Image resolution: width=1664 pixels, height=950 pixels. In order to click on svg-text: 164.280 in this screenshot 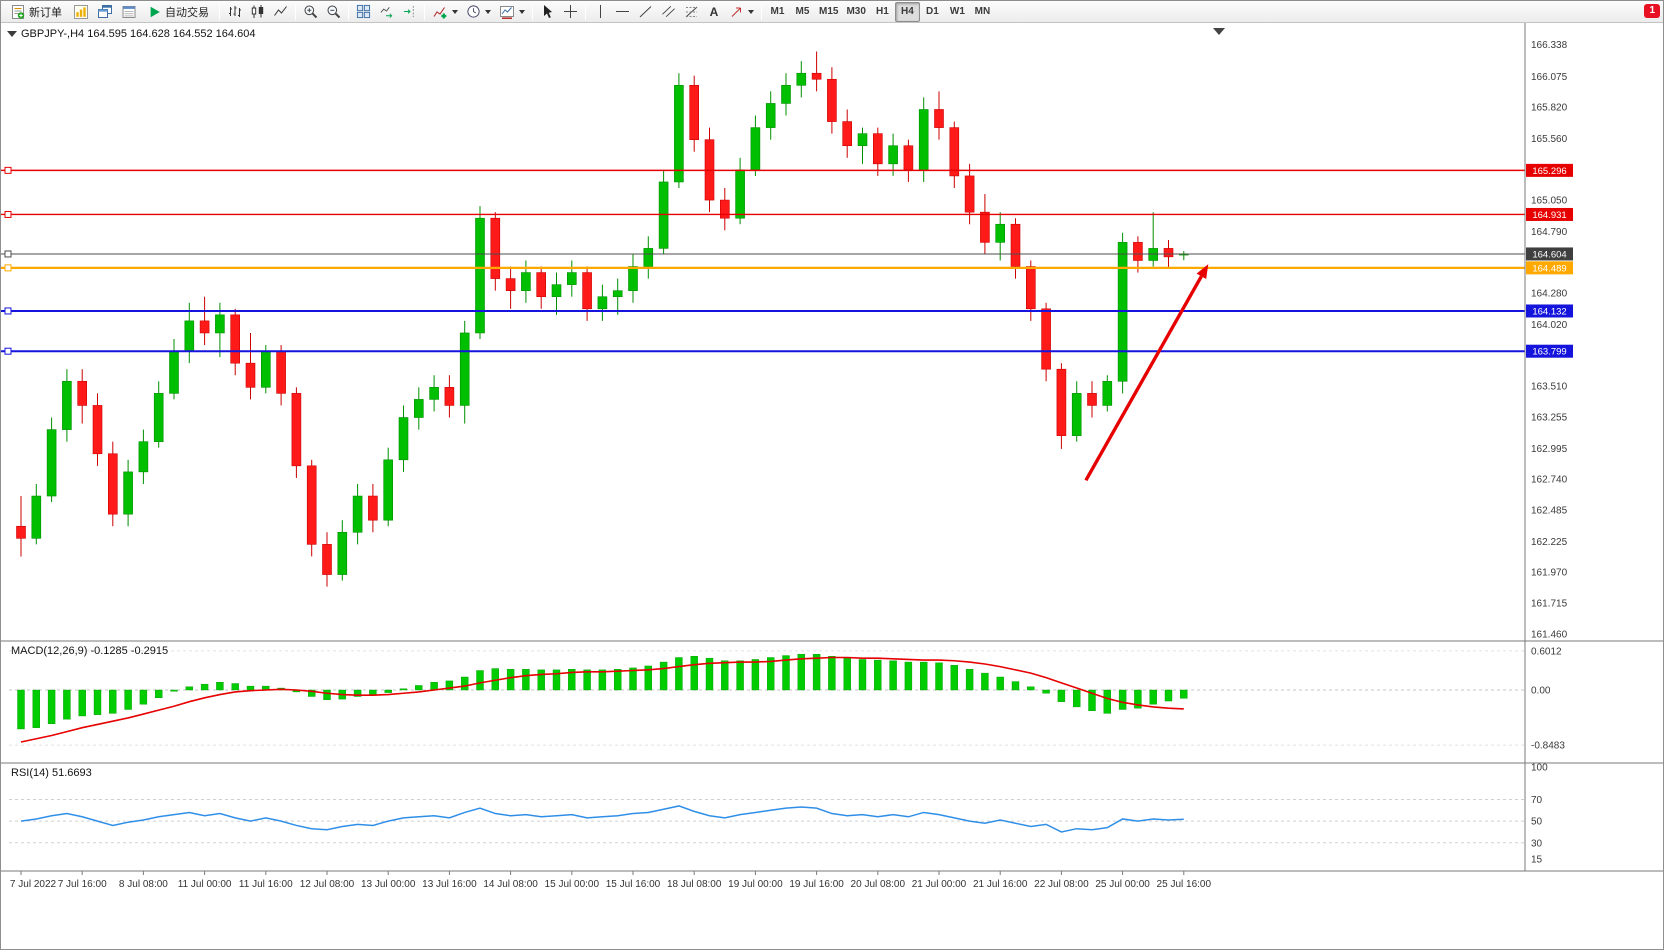, I will do `click(1549, 294)`.